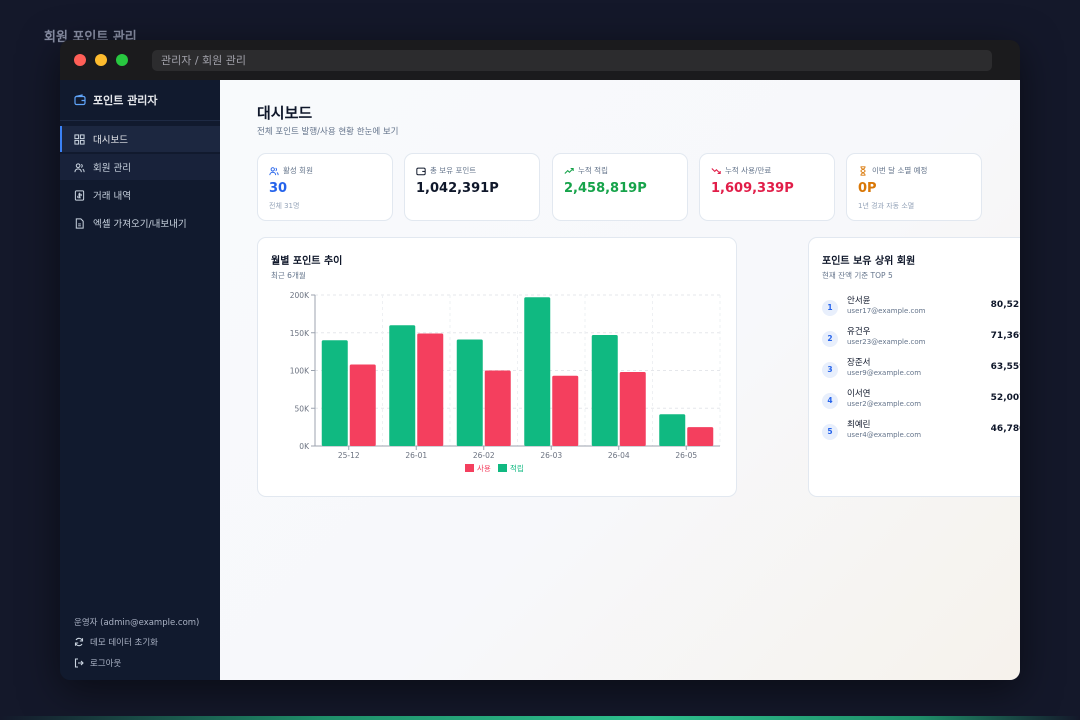  I want to click on receipt-icon, so click(79, 195).